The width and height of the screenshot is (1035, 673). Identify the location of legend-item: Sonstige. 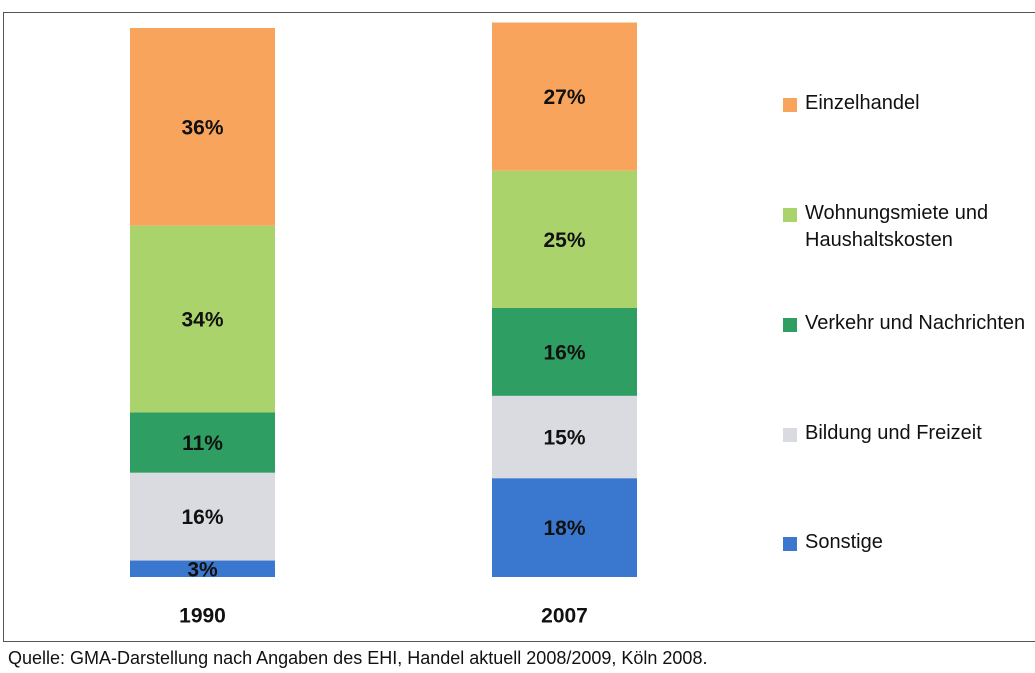
(908, 543).